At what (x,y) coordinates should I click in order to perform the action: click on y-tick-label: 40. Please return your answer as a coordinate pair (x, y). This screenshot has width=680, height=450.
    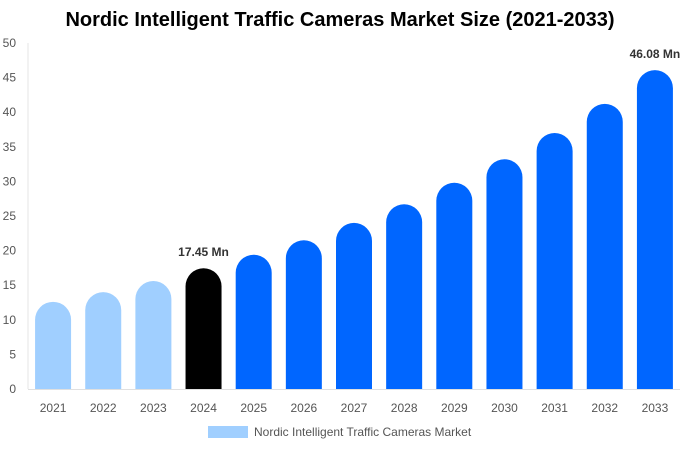
    Looking at the image, I should click on (10, 112).